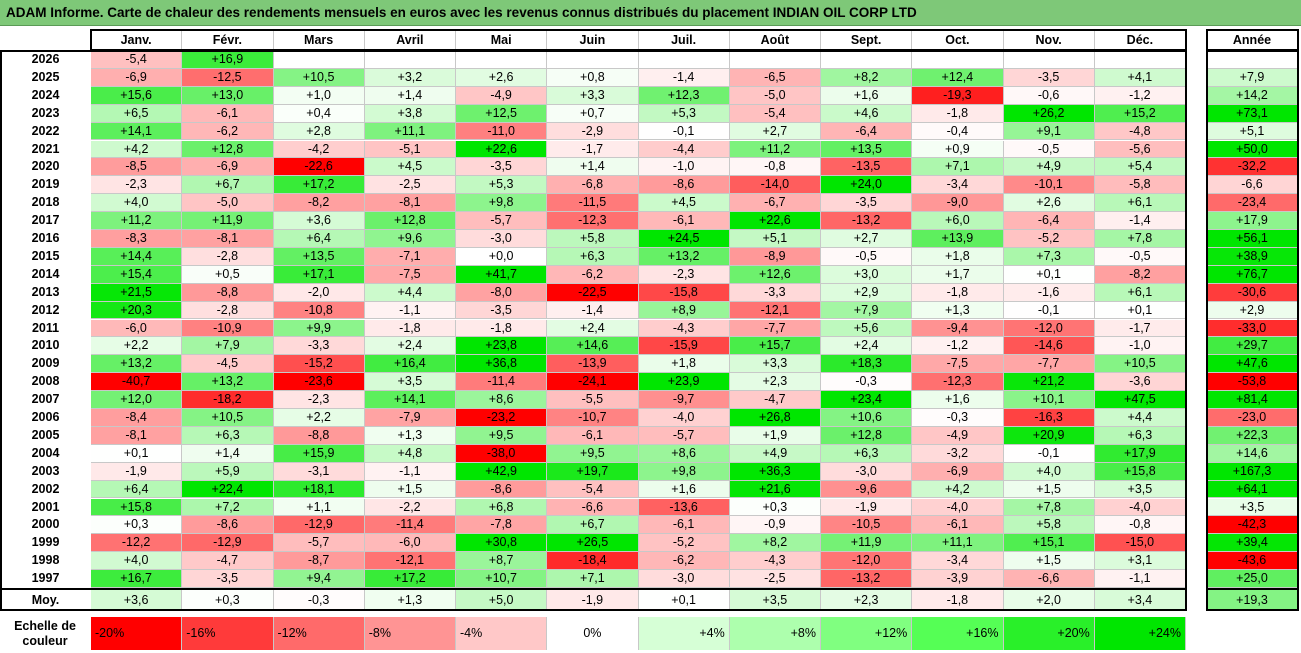 This screenshot has height=653, width=1301. I want to click on heatmap-cell: -5,8, so click(1140, 185).